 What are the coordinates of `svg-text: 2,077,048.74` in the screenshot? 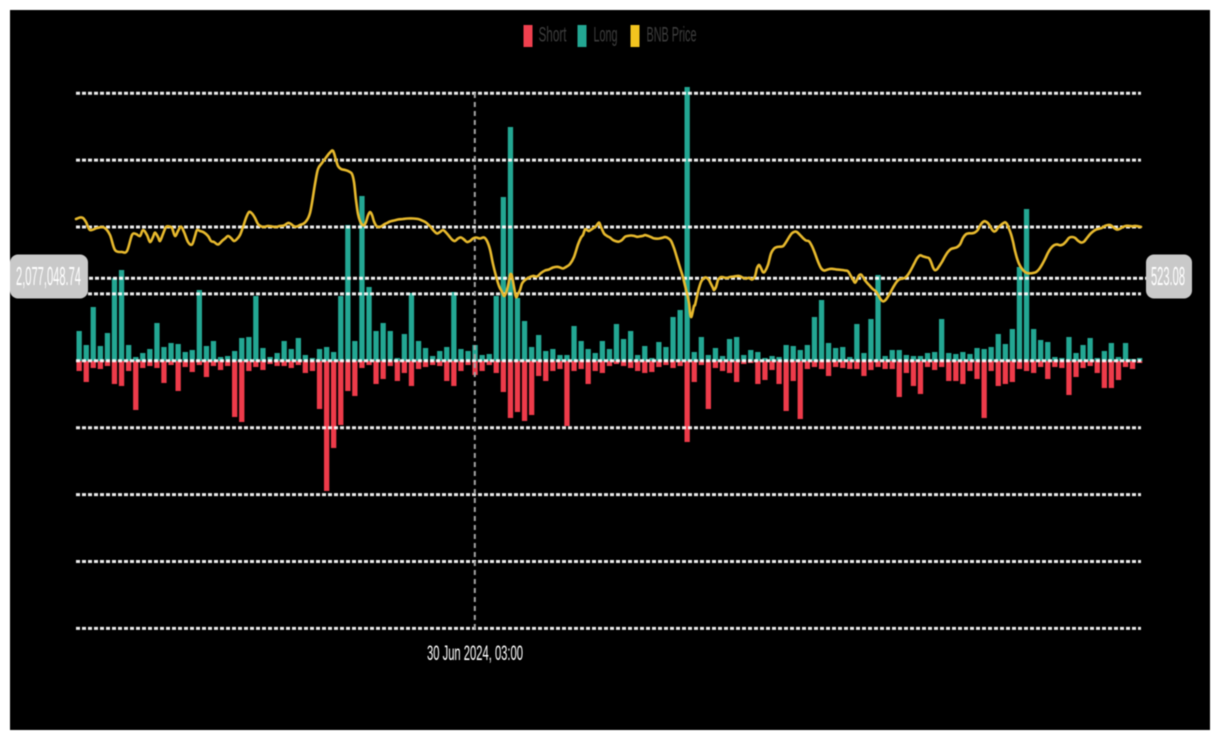 It's located at (48, 276).